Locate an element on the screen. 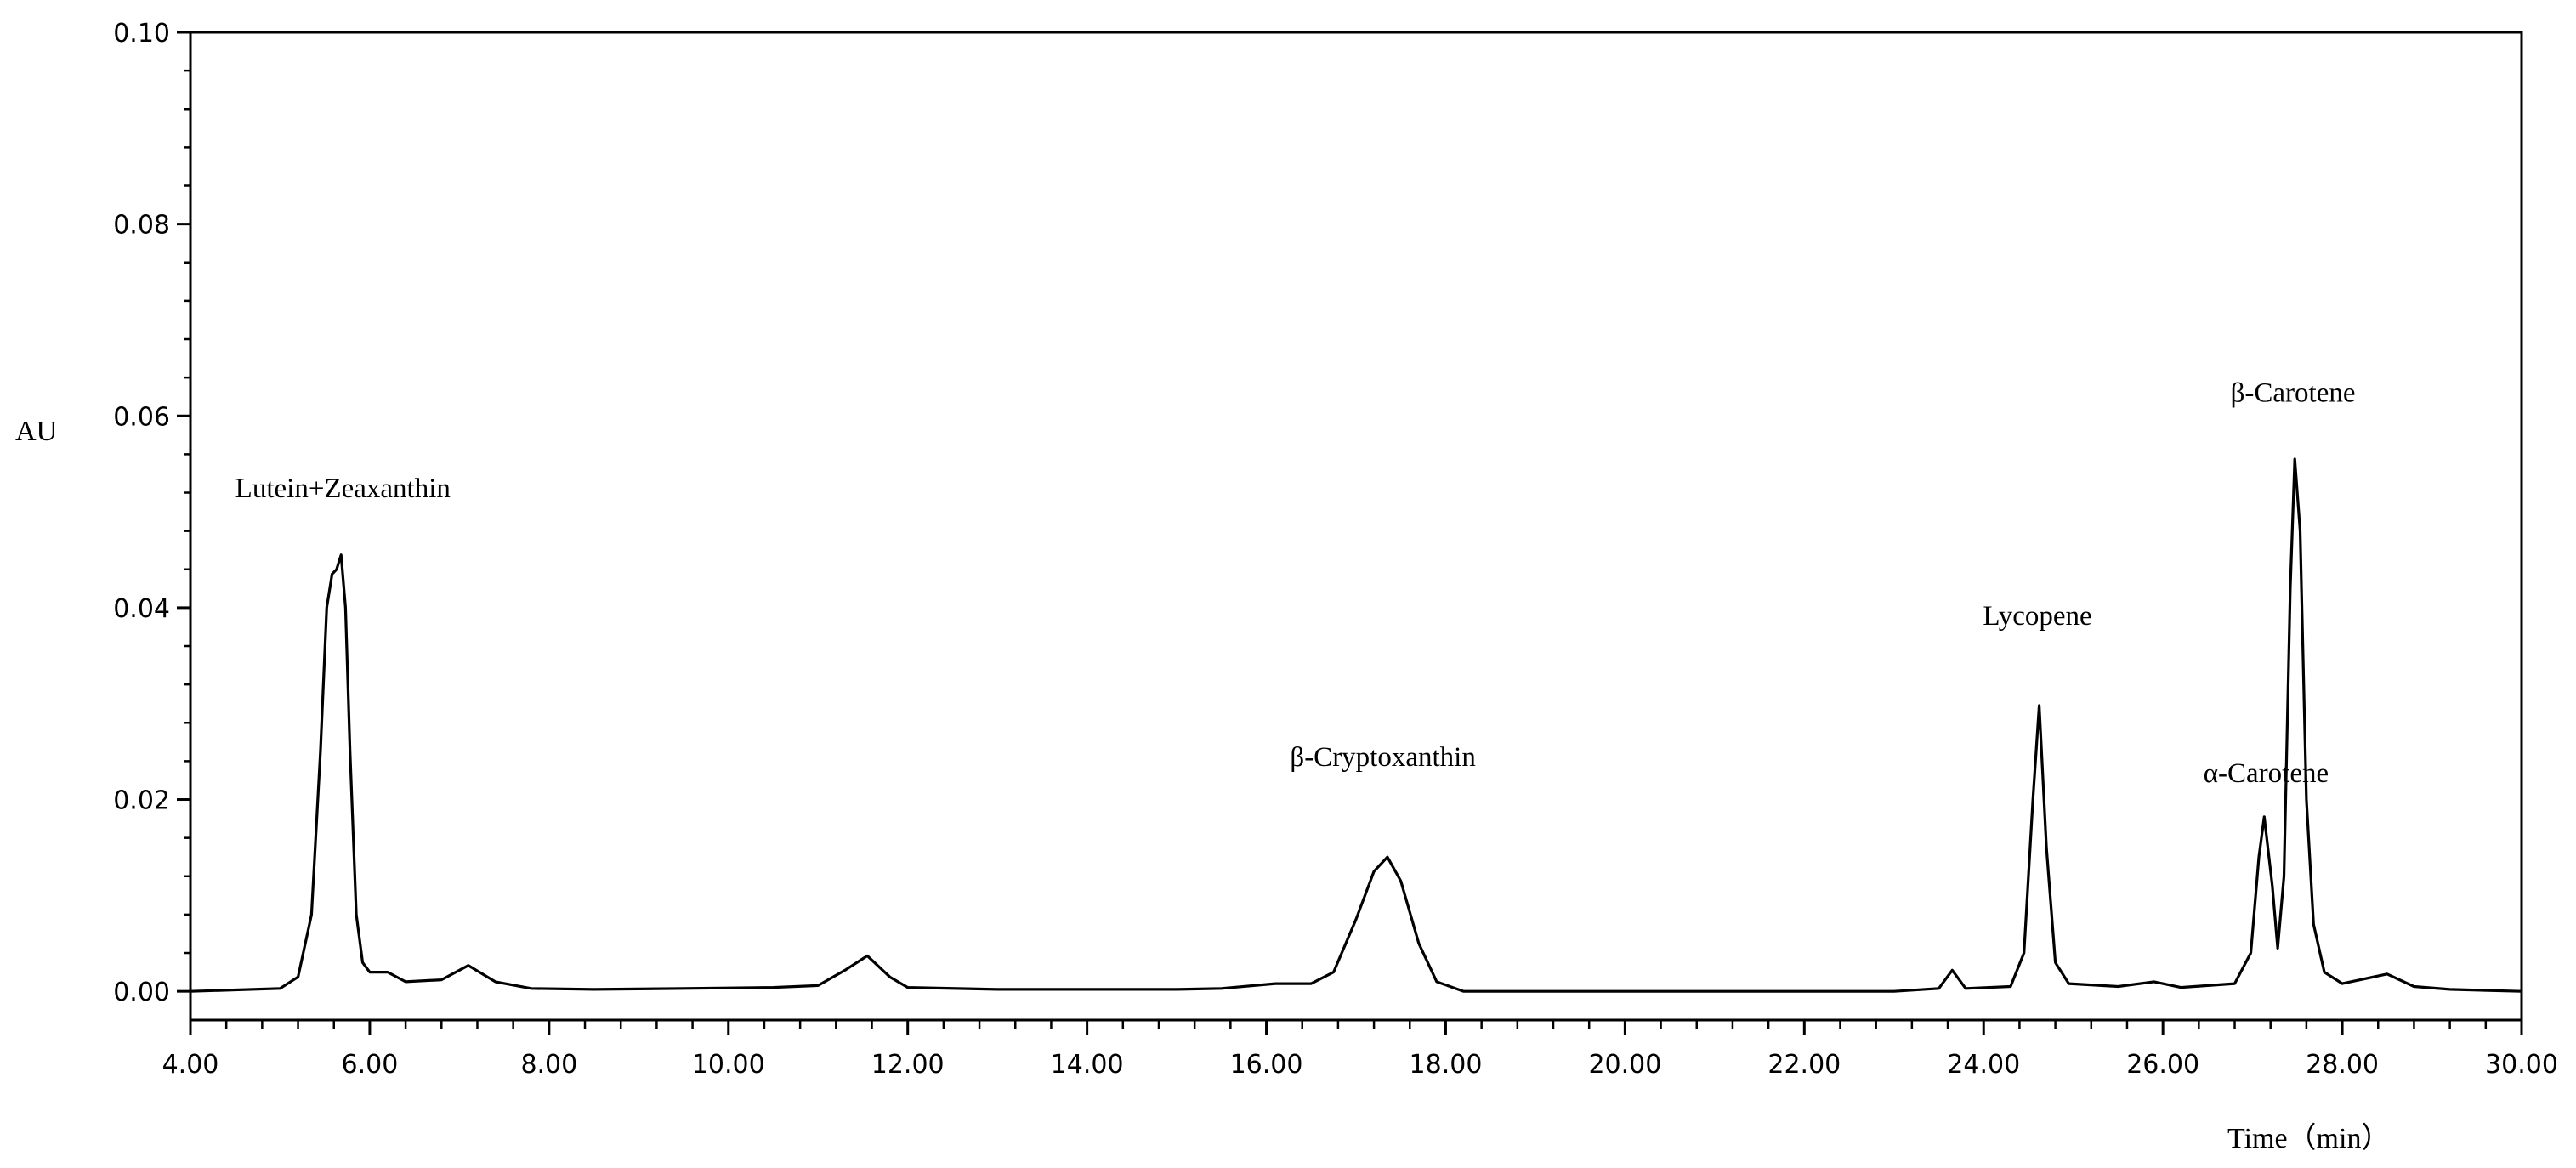 The width and height of the screenshot is (2576, 1168). x-tick-label-10: 24.00 is located at coordinates (1984, 1065).